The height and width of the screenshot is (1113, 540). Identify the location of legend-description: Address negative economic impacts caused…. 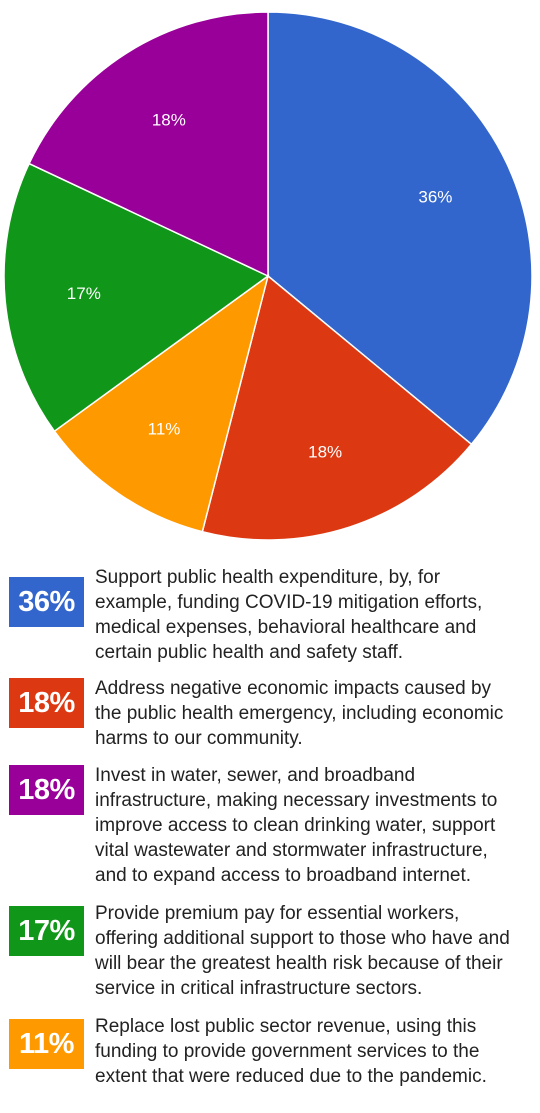
(299, 713).